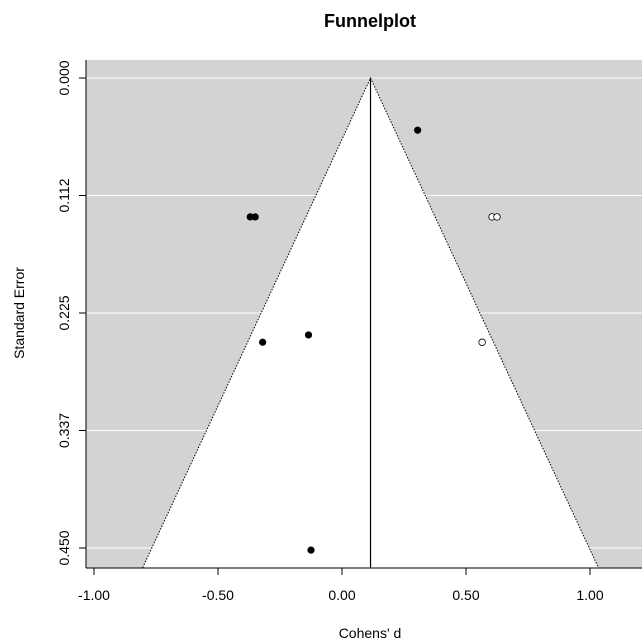 The width and height of the screenshot is (642, 644). I want to click on x-tick-label-1: -0.50, so click(218, 595).